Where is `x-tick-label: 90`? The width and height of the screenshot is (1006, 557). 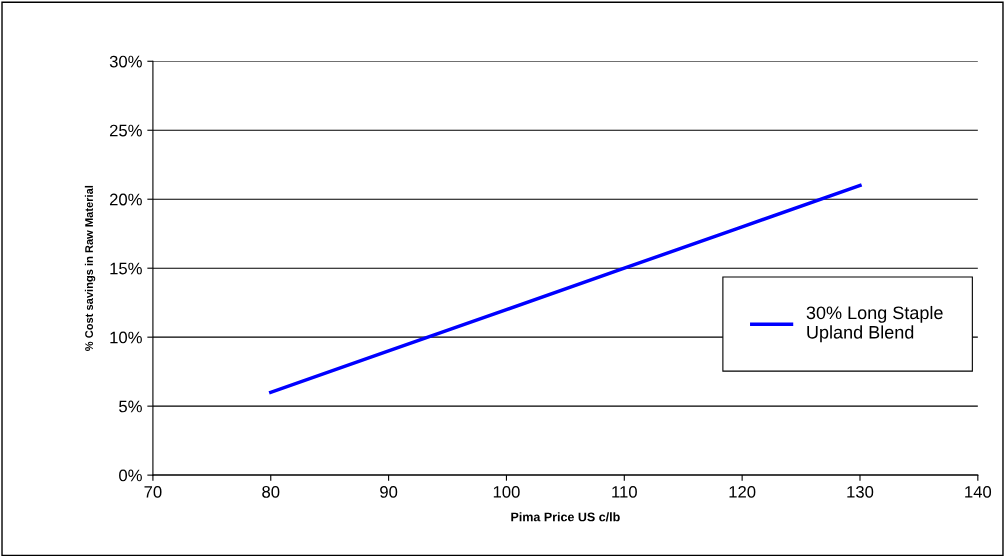
x-tick-label: 90 is located at coordinates (389, 491).